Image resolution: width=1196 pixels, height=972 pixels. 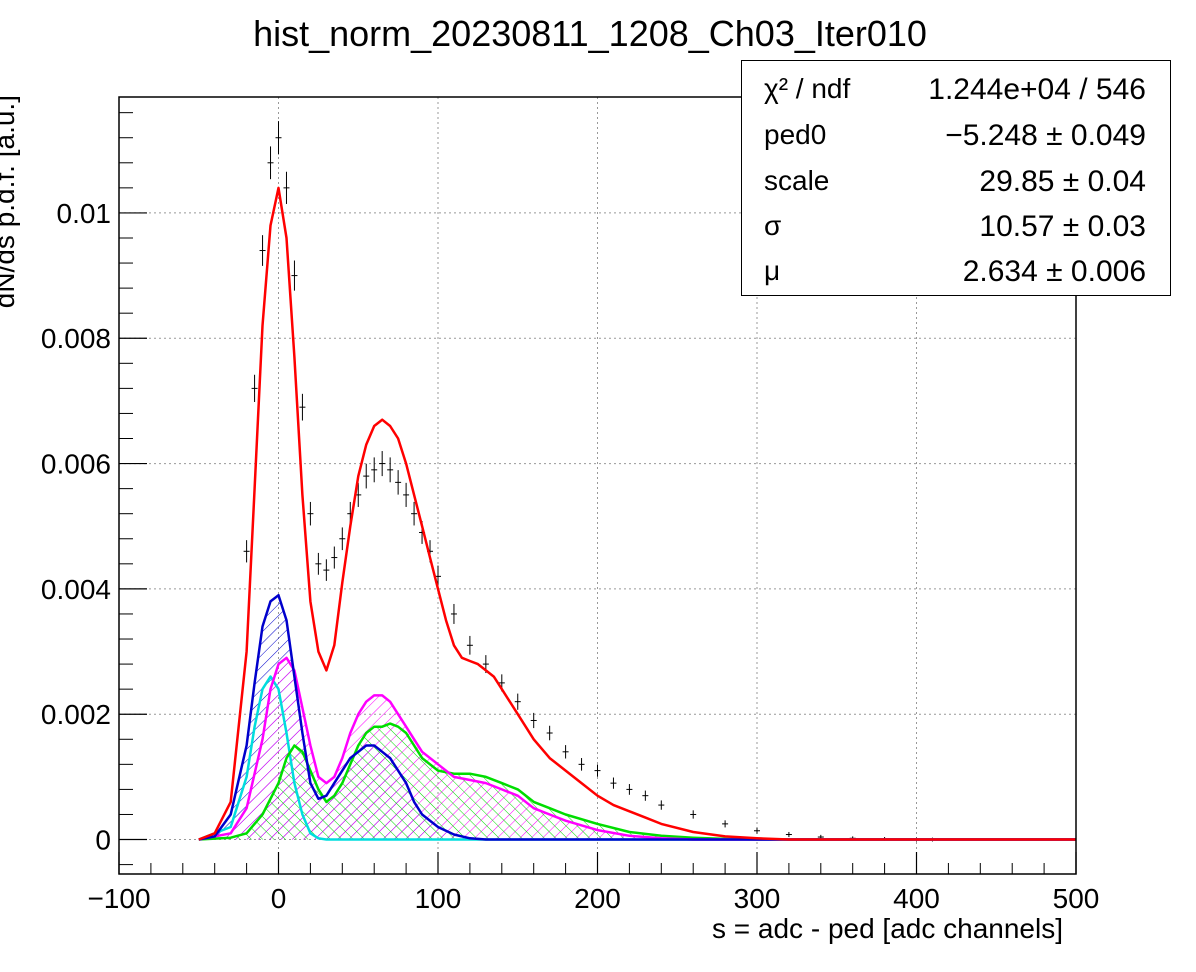 I want to click on y-tick-label: 0.002, so click(x=76, y=714).